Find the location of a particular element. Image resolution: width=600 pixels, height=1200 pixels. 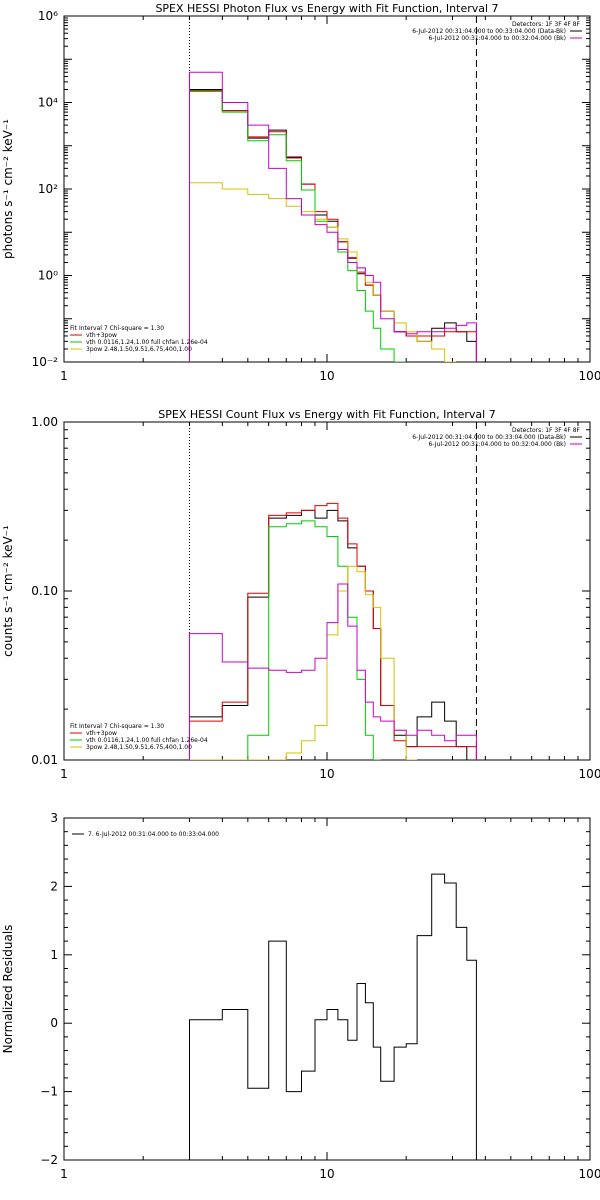

y-tick-label: −1 is located at coordinates (49, 1092).